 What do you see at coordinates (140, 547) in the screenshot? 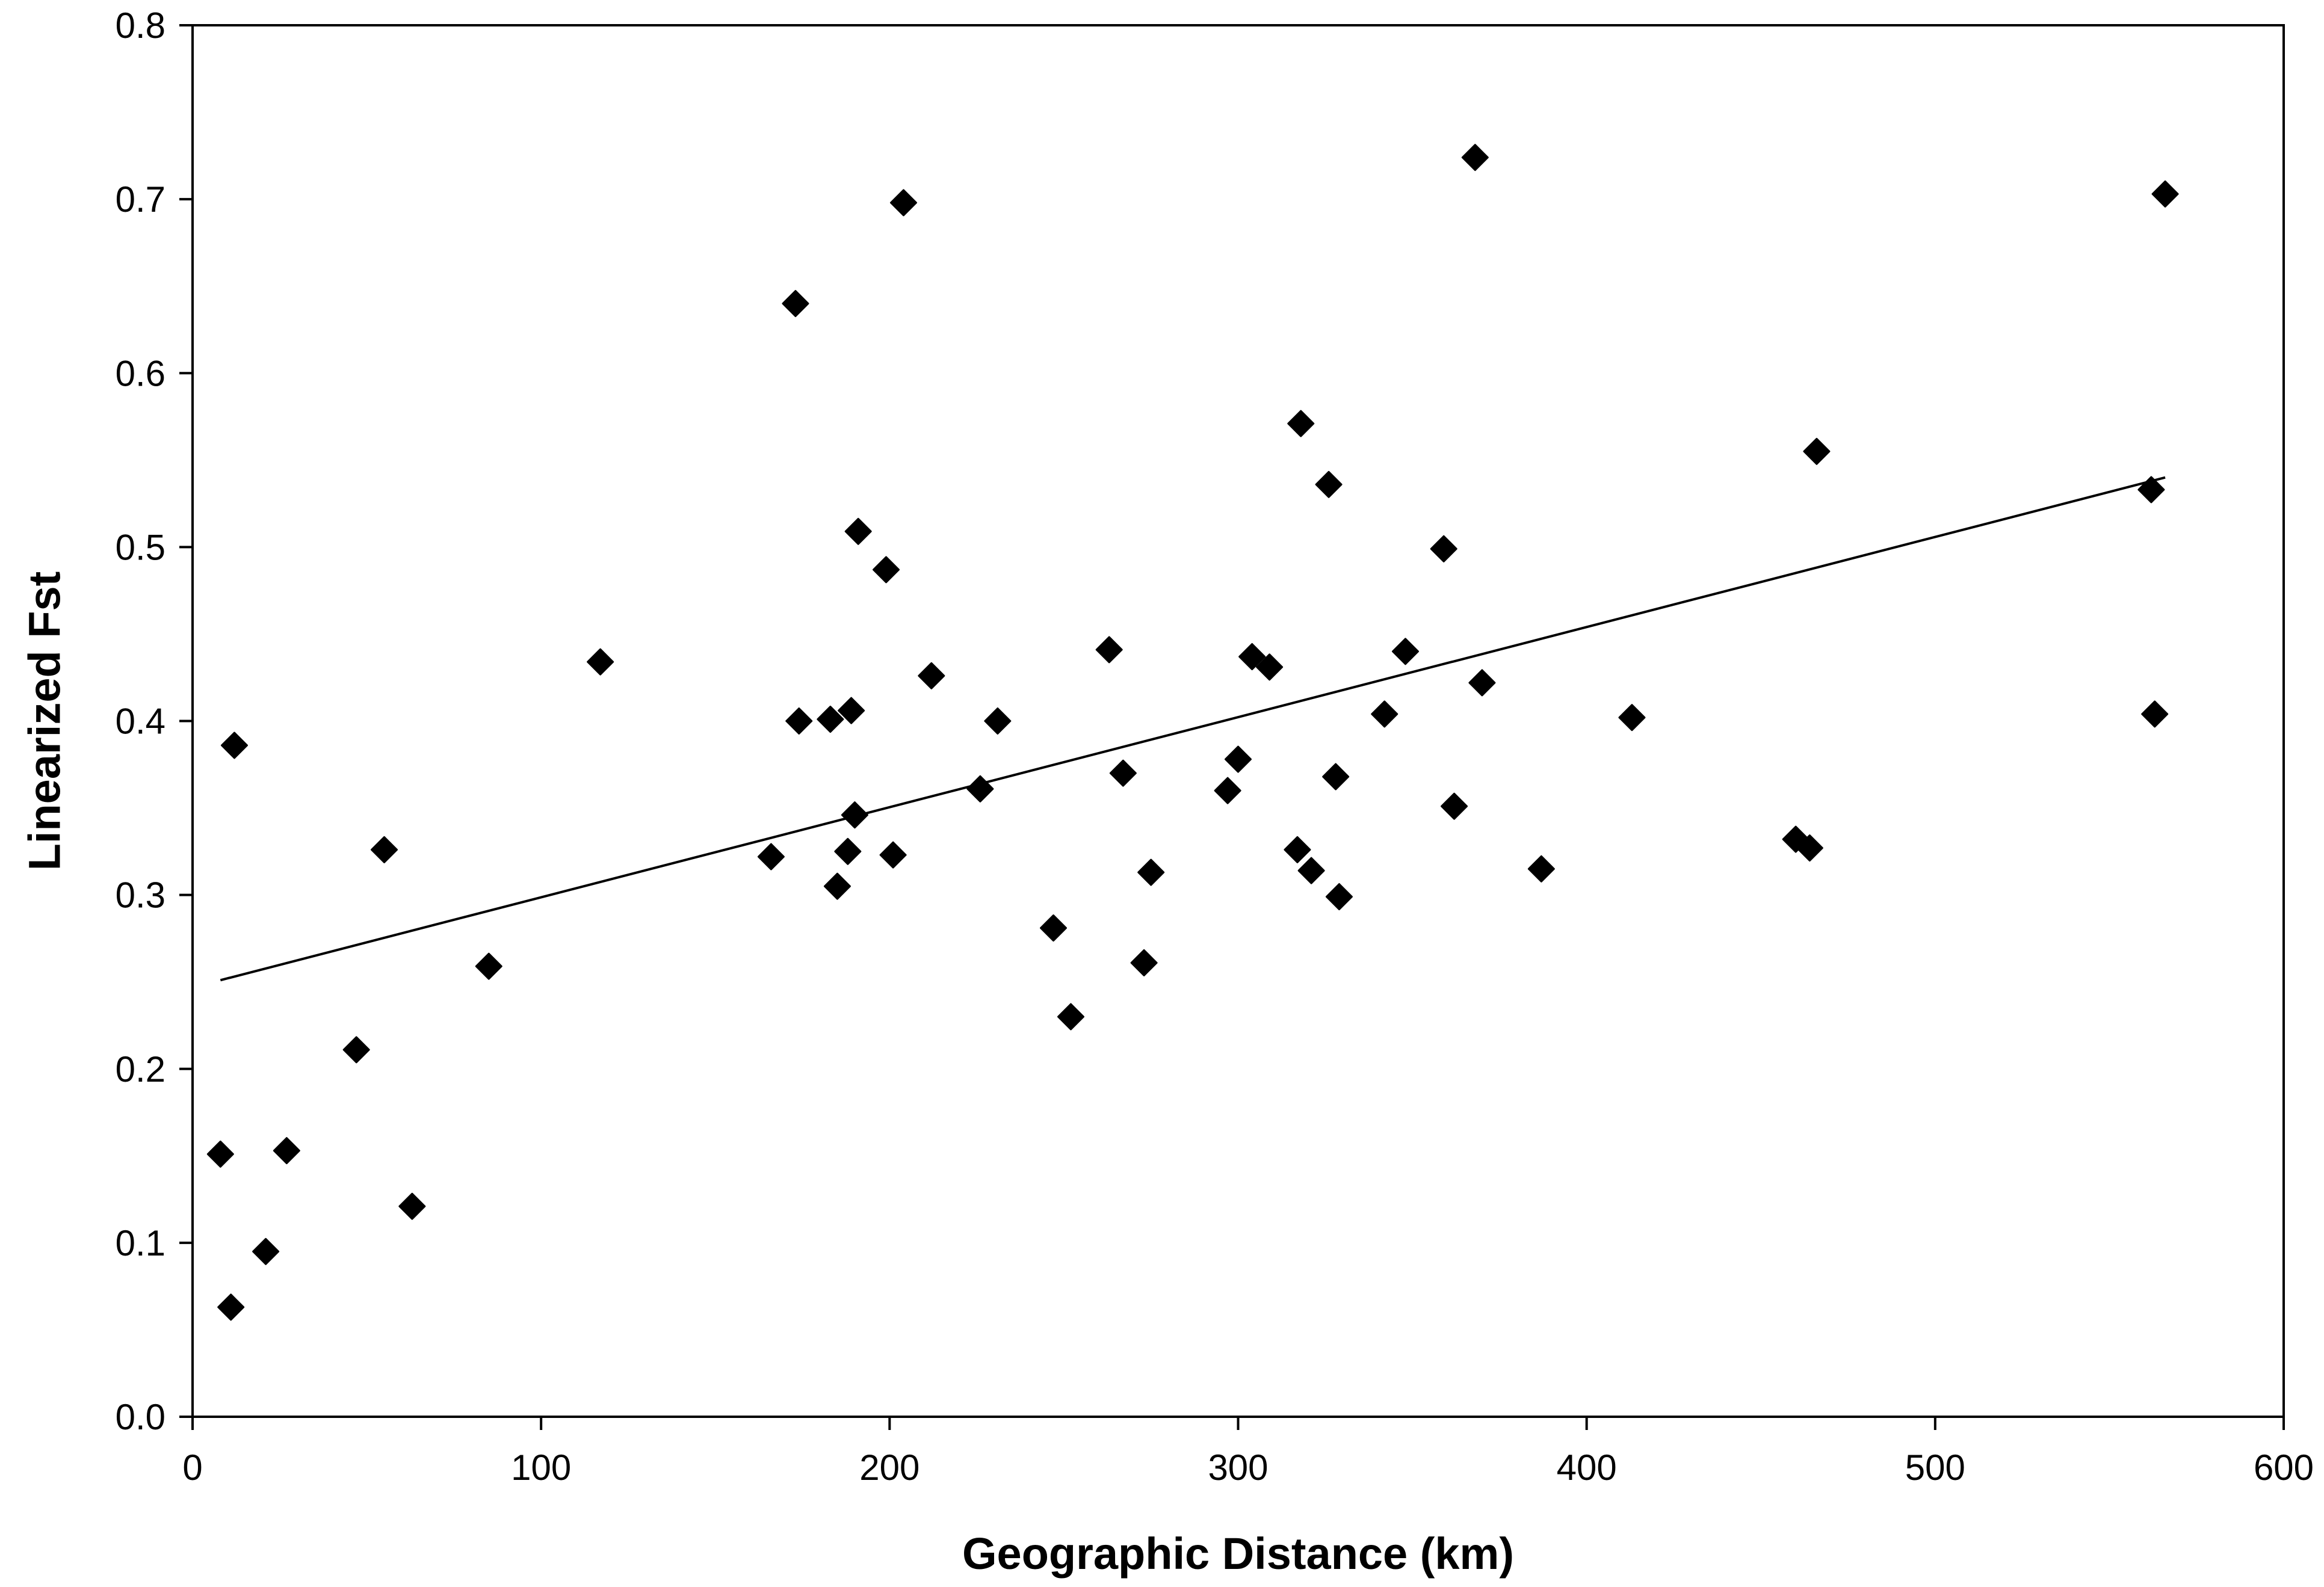
I see `y-tick-label: 0.5` at bounding box center [140, 547].